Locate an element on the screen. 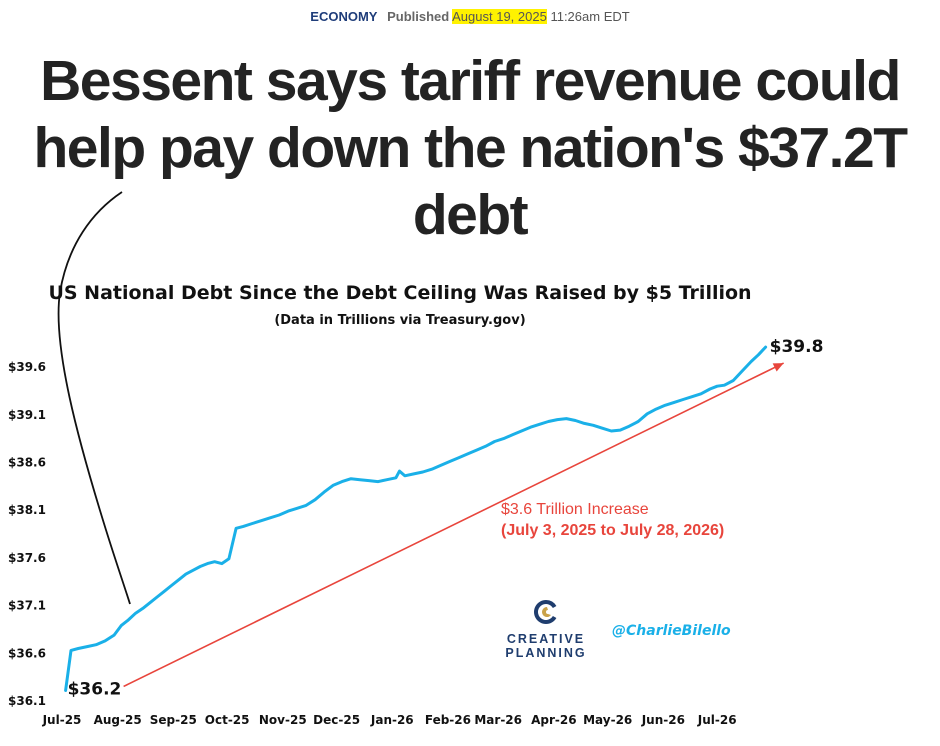 The height and width of the screenshot is (746, 940). x-tick-label: Feb-26 is located at coordinates (448, 720).